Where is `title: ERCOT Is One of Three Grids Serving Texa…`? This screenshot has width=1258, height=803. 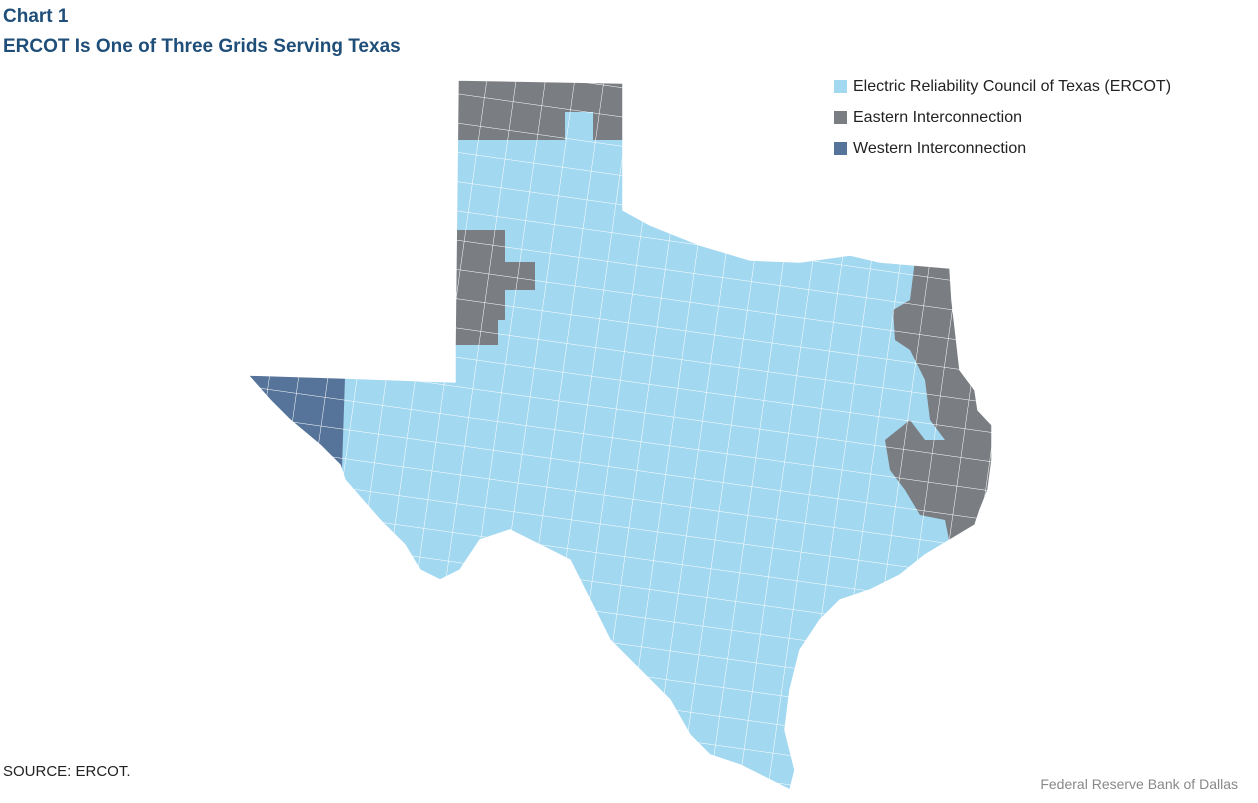
title: ERCOT Is One of Three Grids Serving Texa… is located at coordinates (202, 46).